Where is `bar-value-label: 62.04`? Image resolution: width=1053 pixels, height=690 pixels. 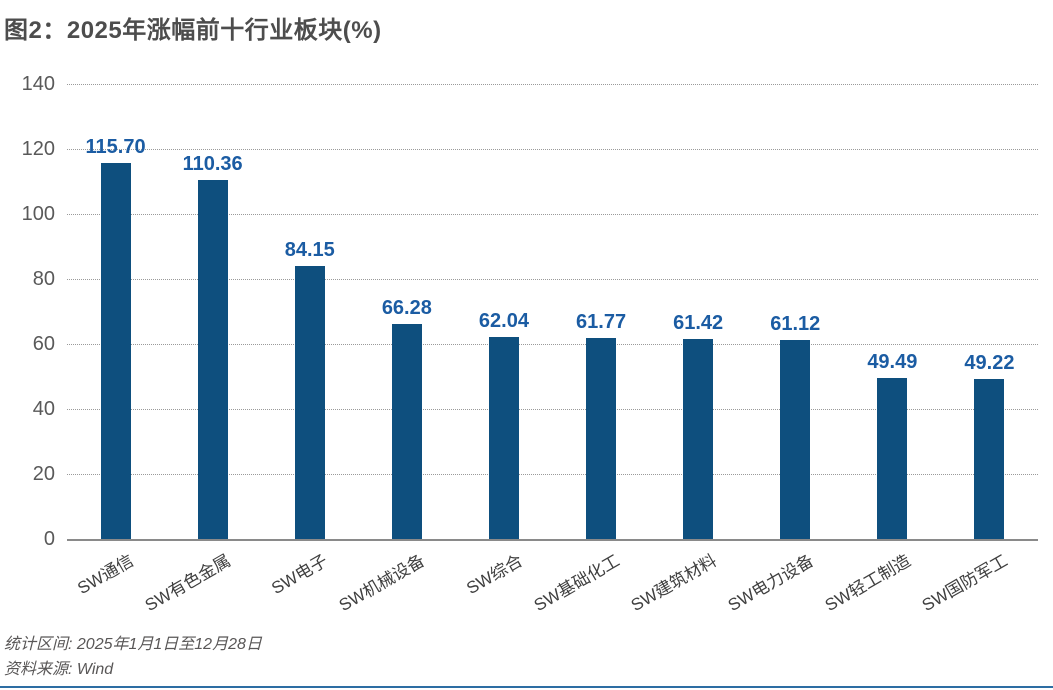 bar-value-label: 62.04 is located at coordinates (503, 321).